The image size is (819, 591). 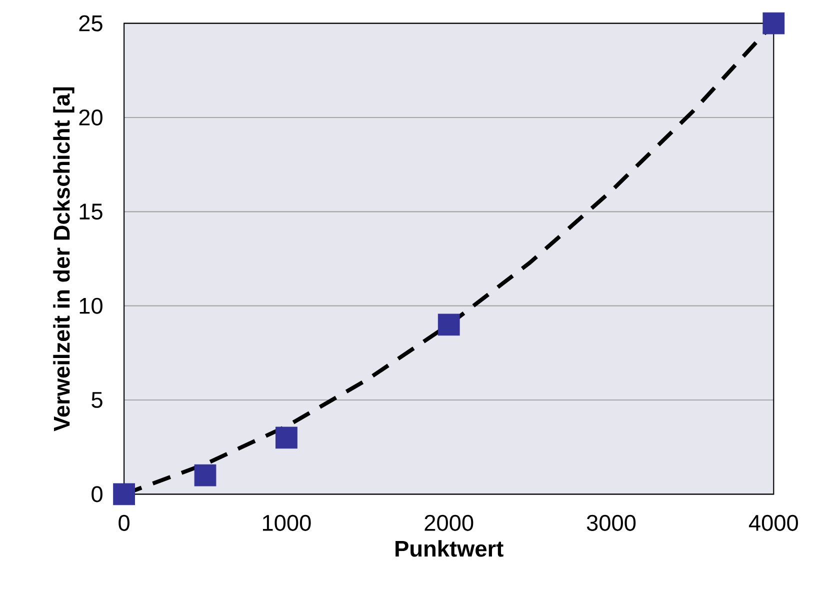 What do you see at coordinates (449, 523) in the screenshot?
I see `x-tick-label: 2000` at bounding box center [449, 523].